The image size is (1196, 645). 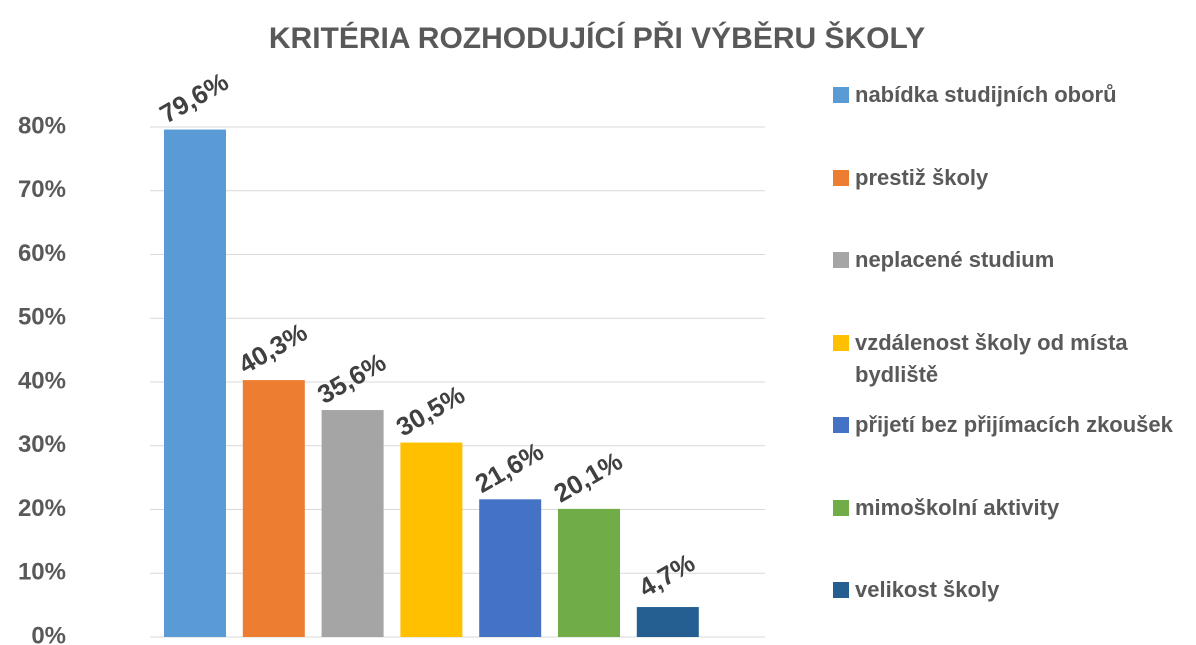 I want to click on y-tick-label: 50%, so click(x=42, y=317).